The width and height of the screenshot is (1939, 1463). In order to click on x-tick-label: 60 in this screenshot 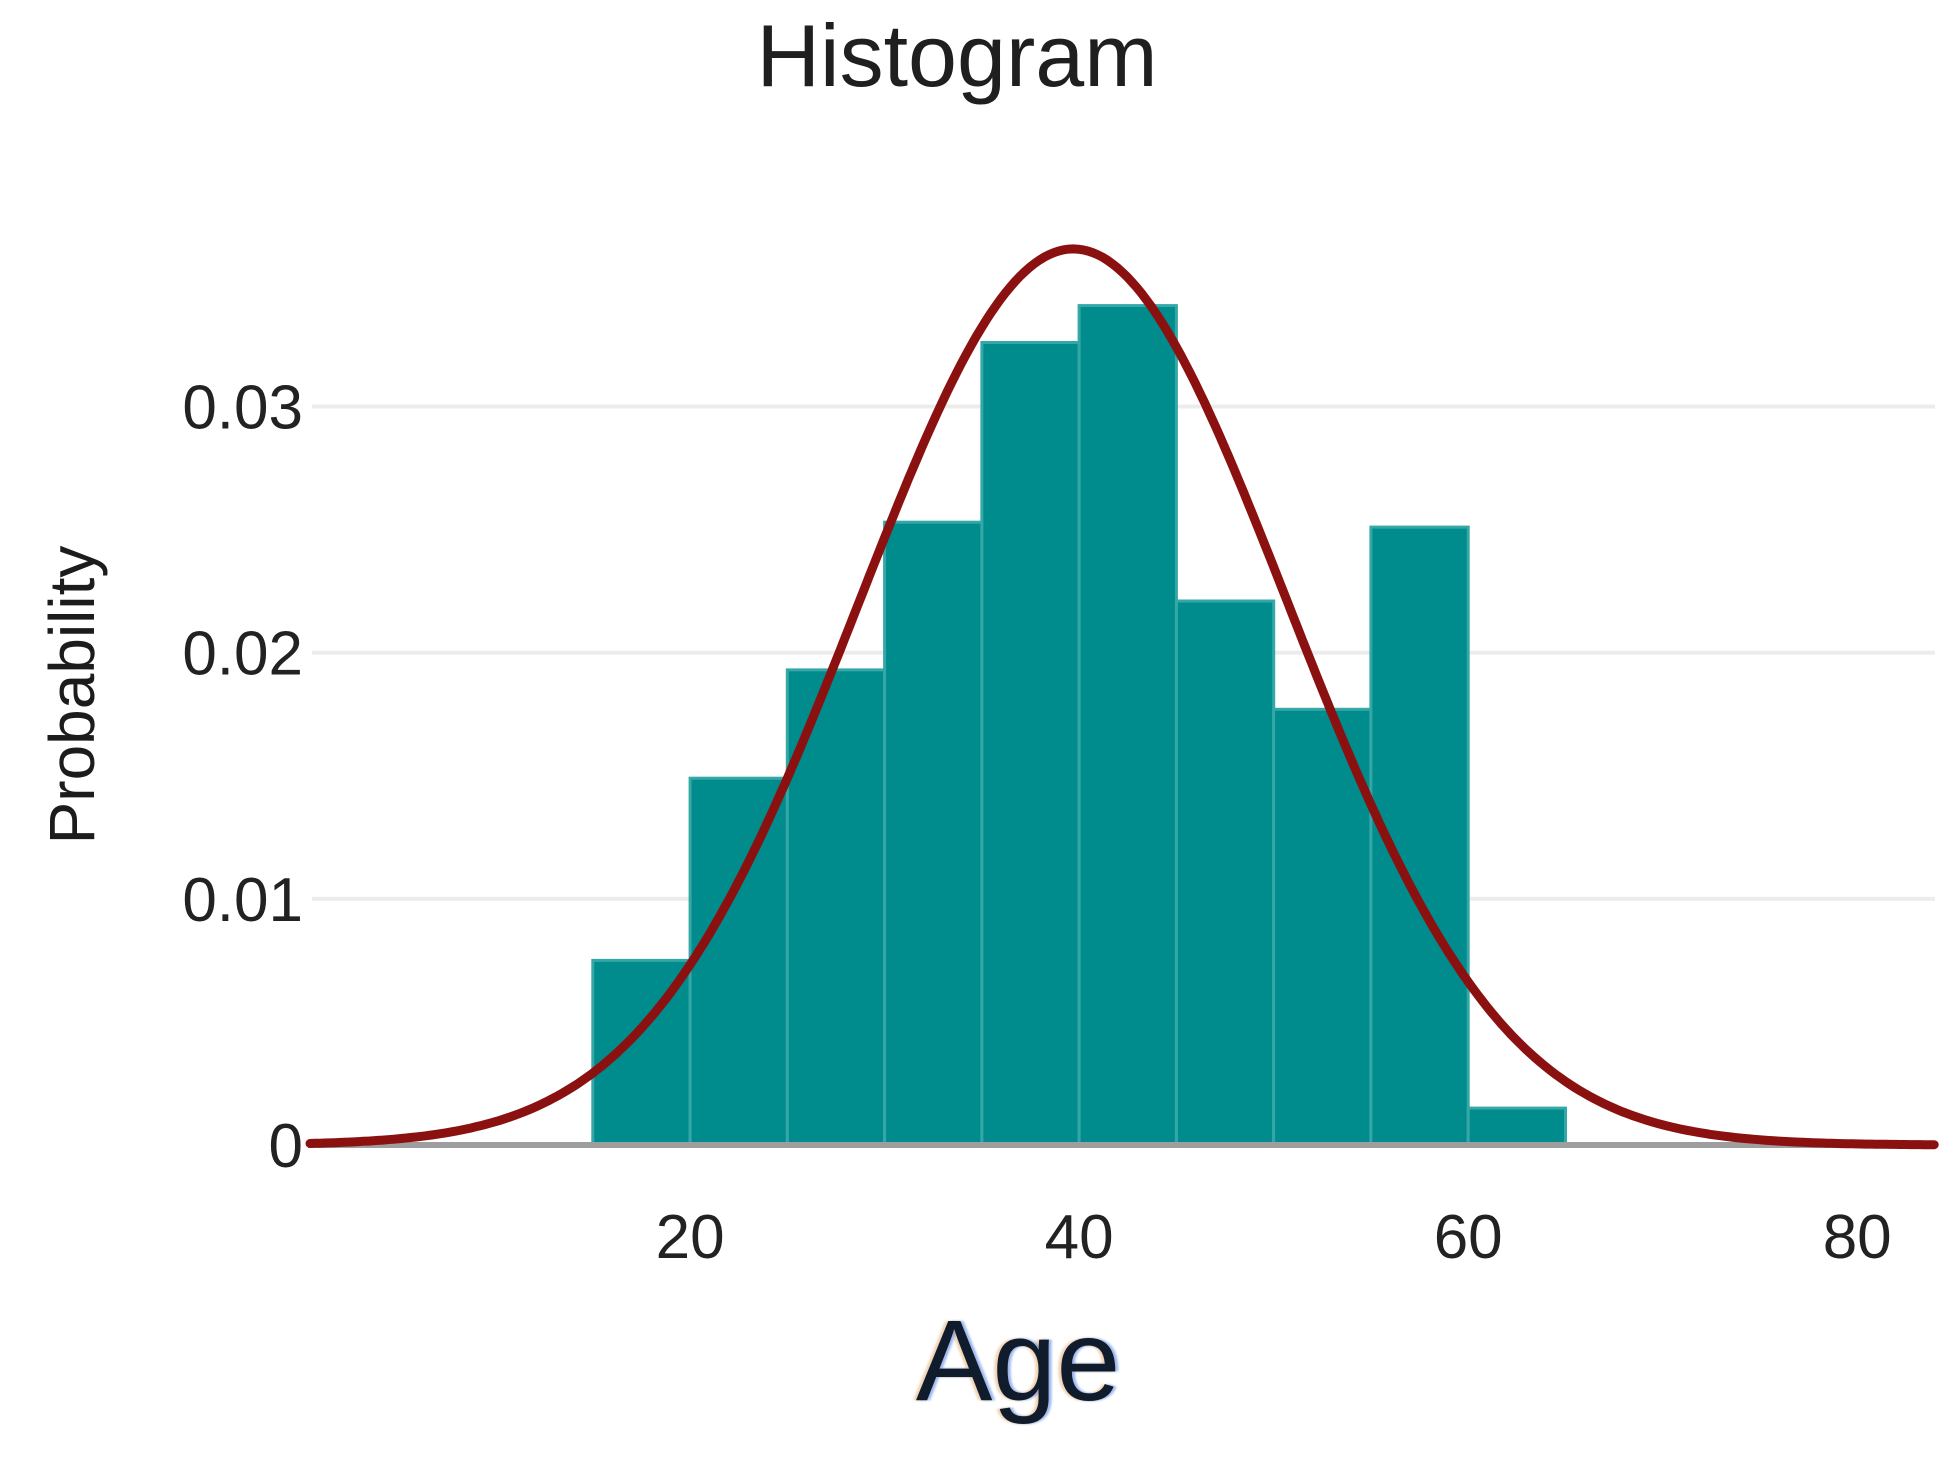, I will do `click(1468, 1237)`.